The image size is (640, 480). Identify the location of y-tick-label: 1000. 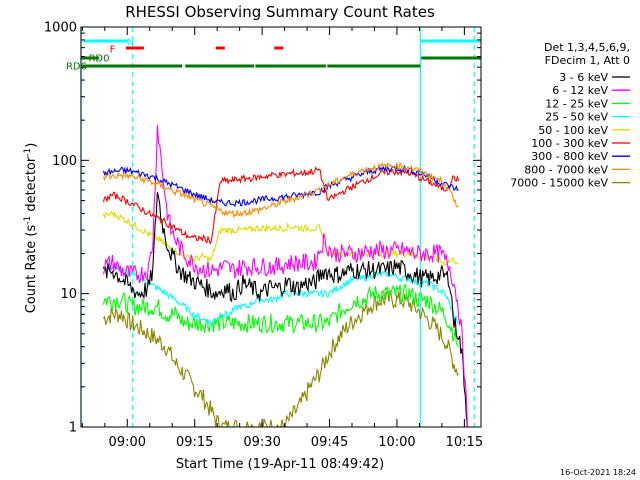
(60, 28).